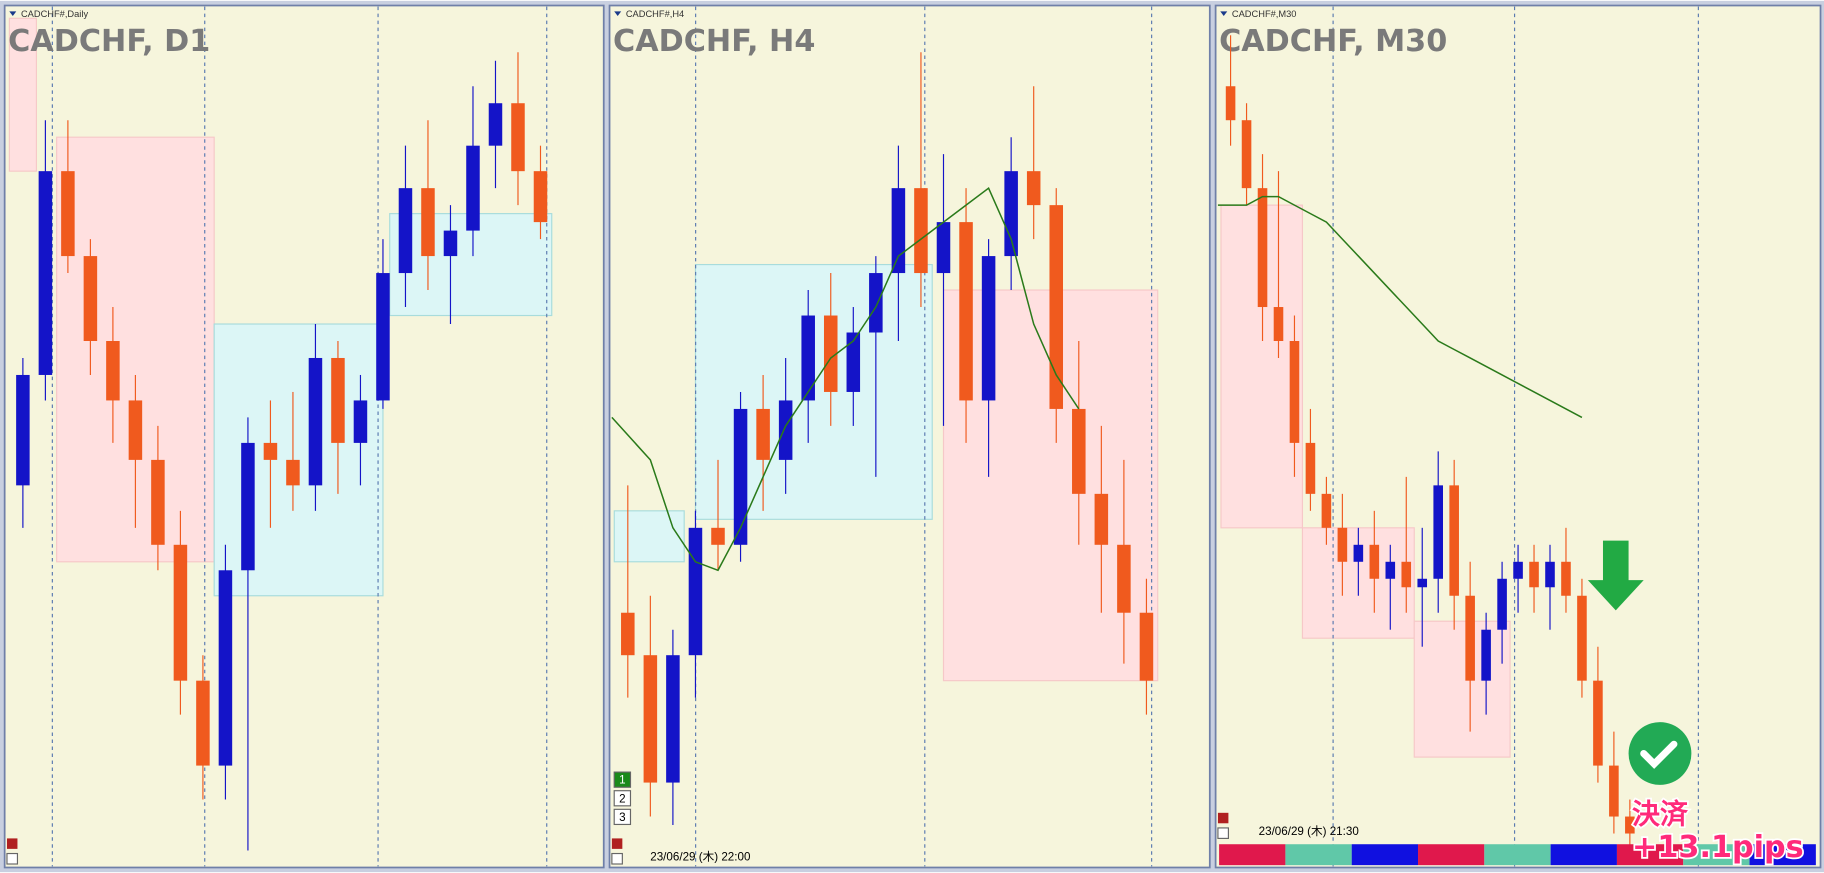 The height and width of the screenshot is (873, 1824). I want to click on timestamp: 23/06/29 (木) 21:30, so click(1309, 831).